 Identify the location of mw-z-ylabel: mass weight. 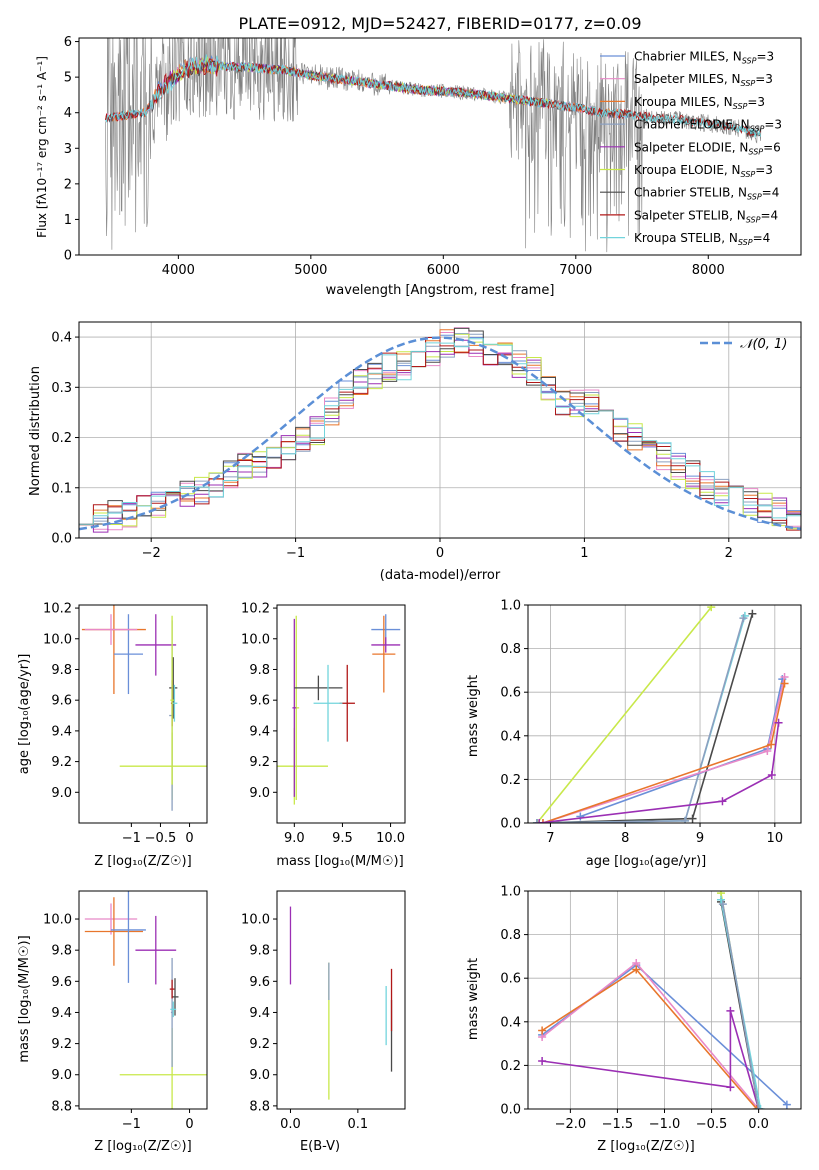
(473, 999).